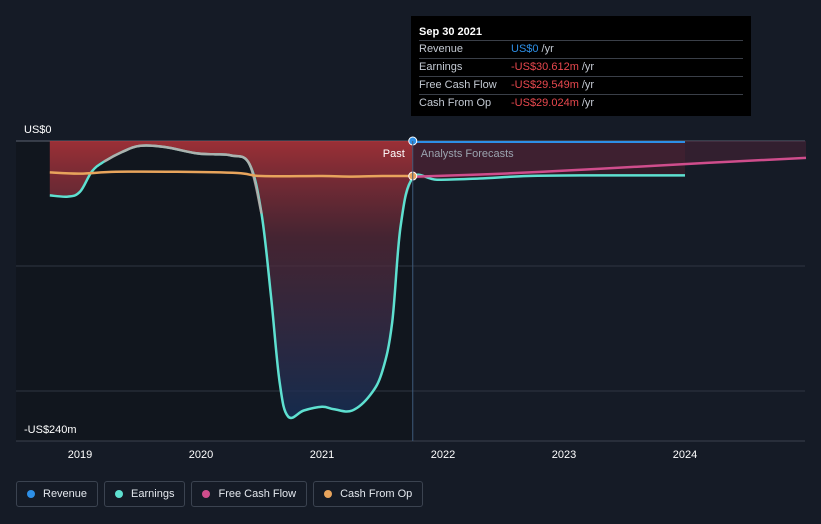 This screenshot has height=524, width=821. I want to click on legend-item-cash-from-op: Cash From Op, so click(368, 494).